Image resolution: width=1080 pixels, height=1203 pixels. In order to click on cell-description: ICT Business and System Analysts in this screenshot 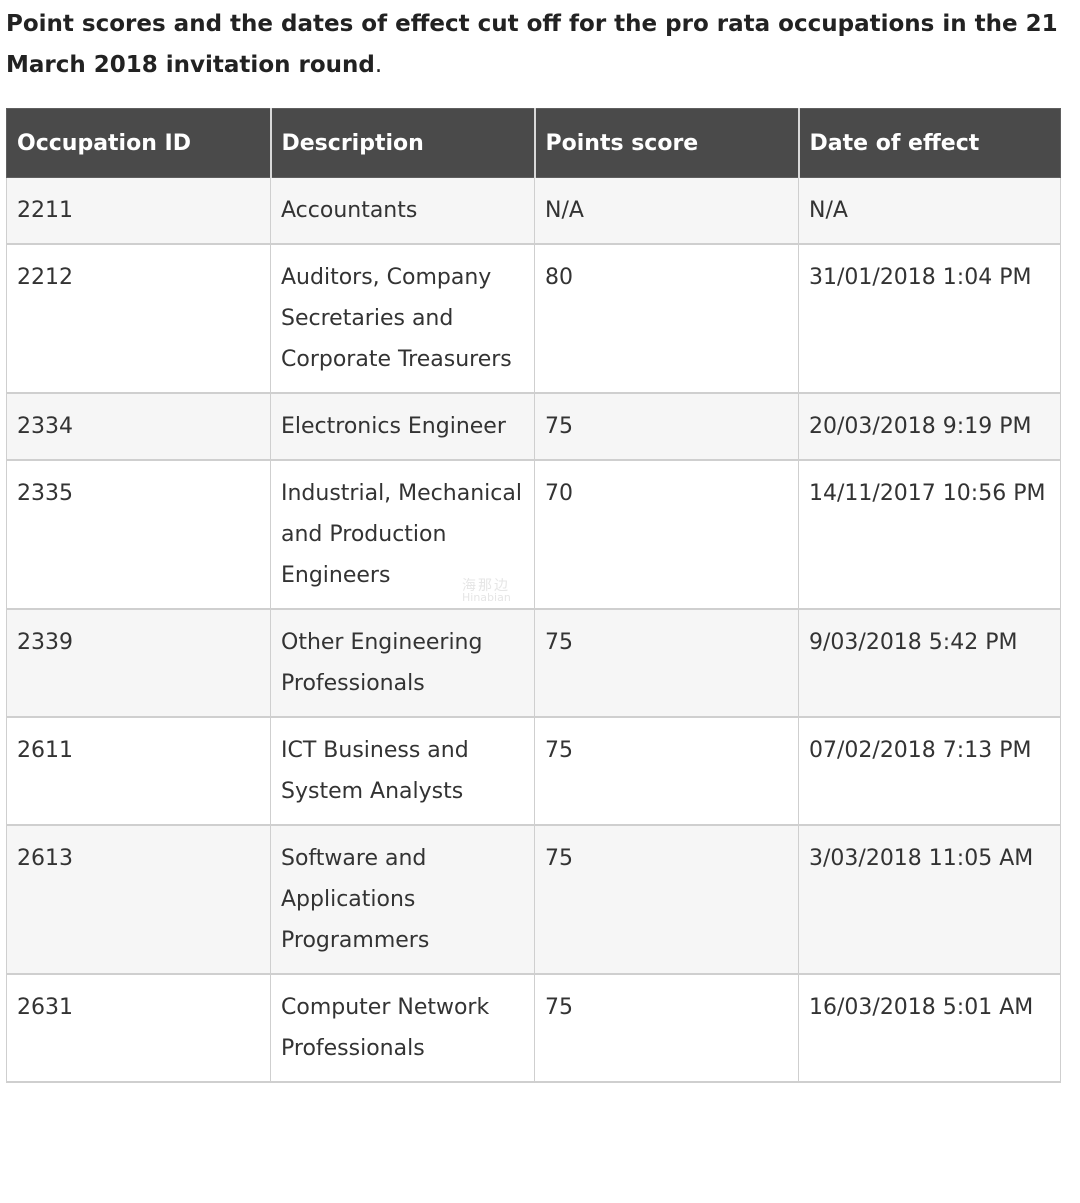, I will do `click(402, 771)`.